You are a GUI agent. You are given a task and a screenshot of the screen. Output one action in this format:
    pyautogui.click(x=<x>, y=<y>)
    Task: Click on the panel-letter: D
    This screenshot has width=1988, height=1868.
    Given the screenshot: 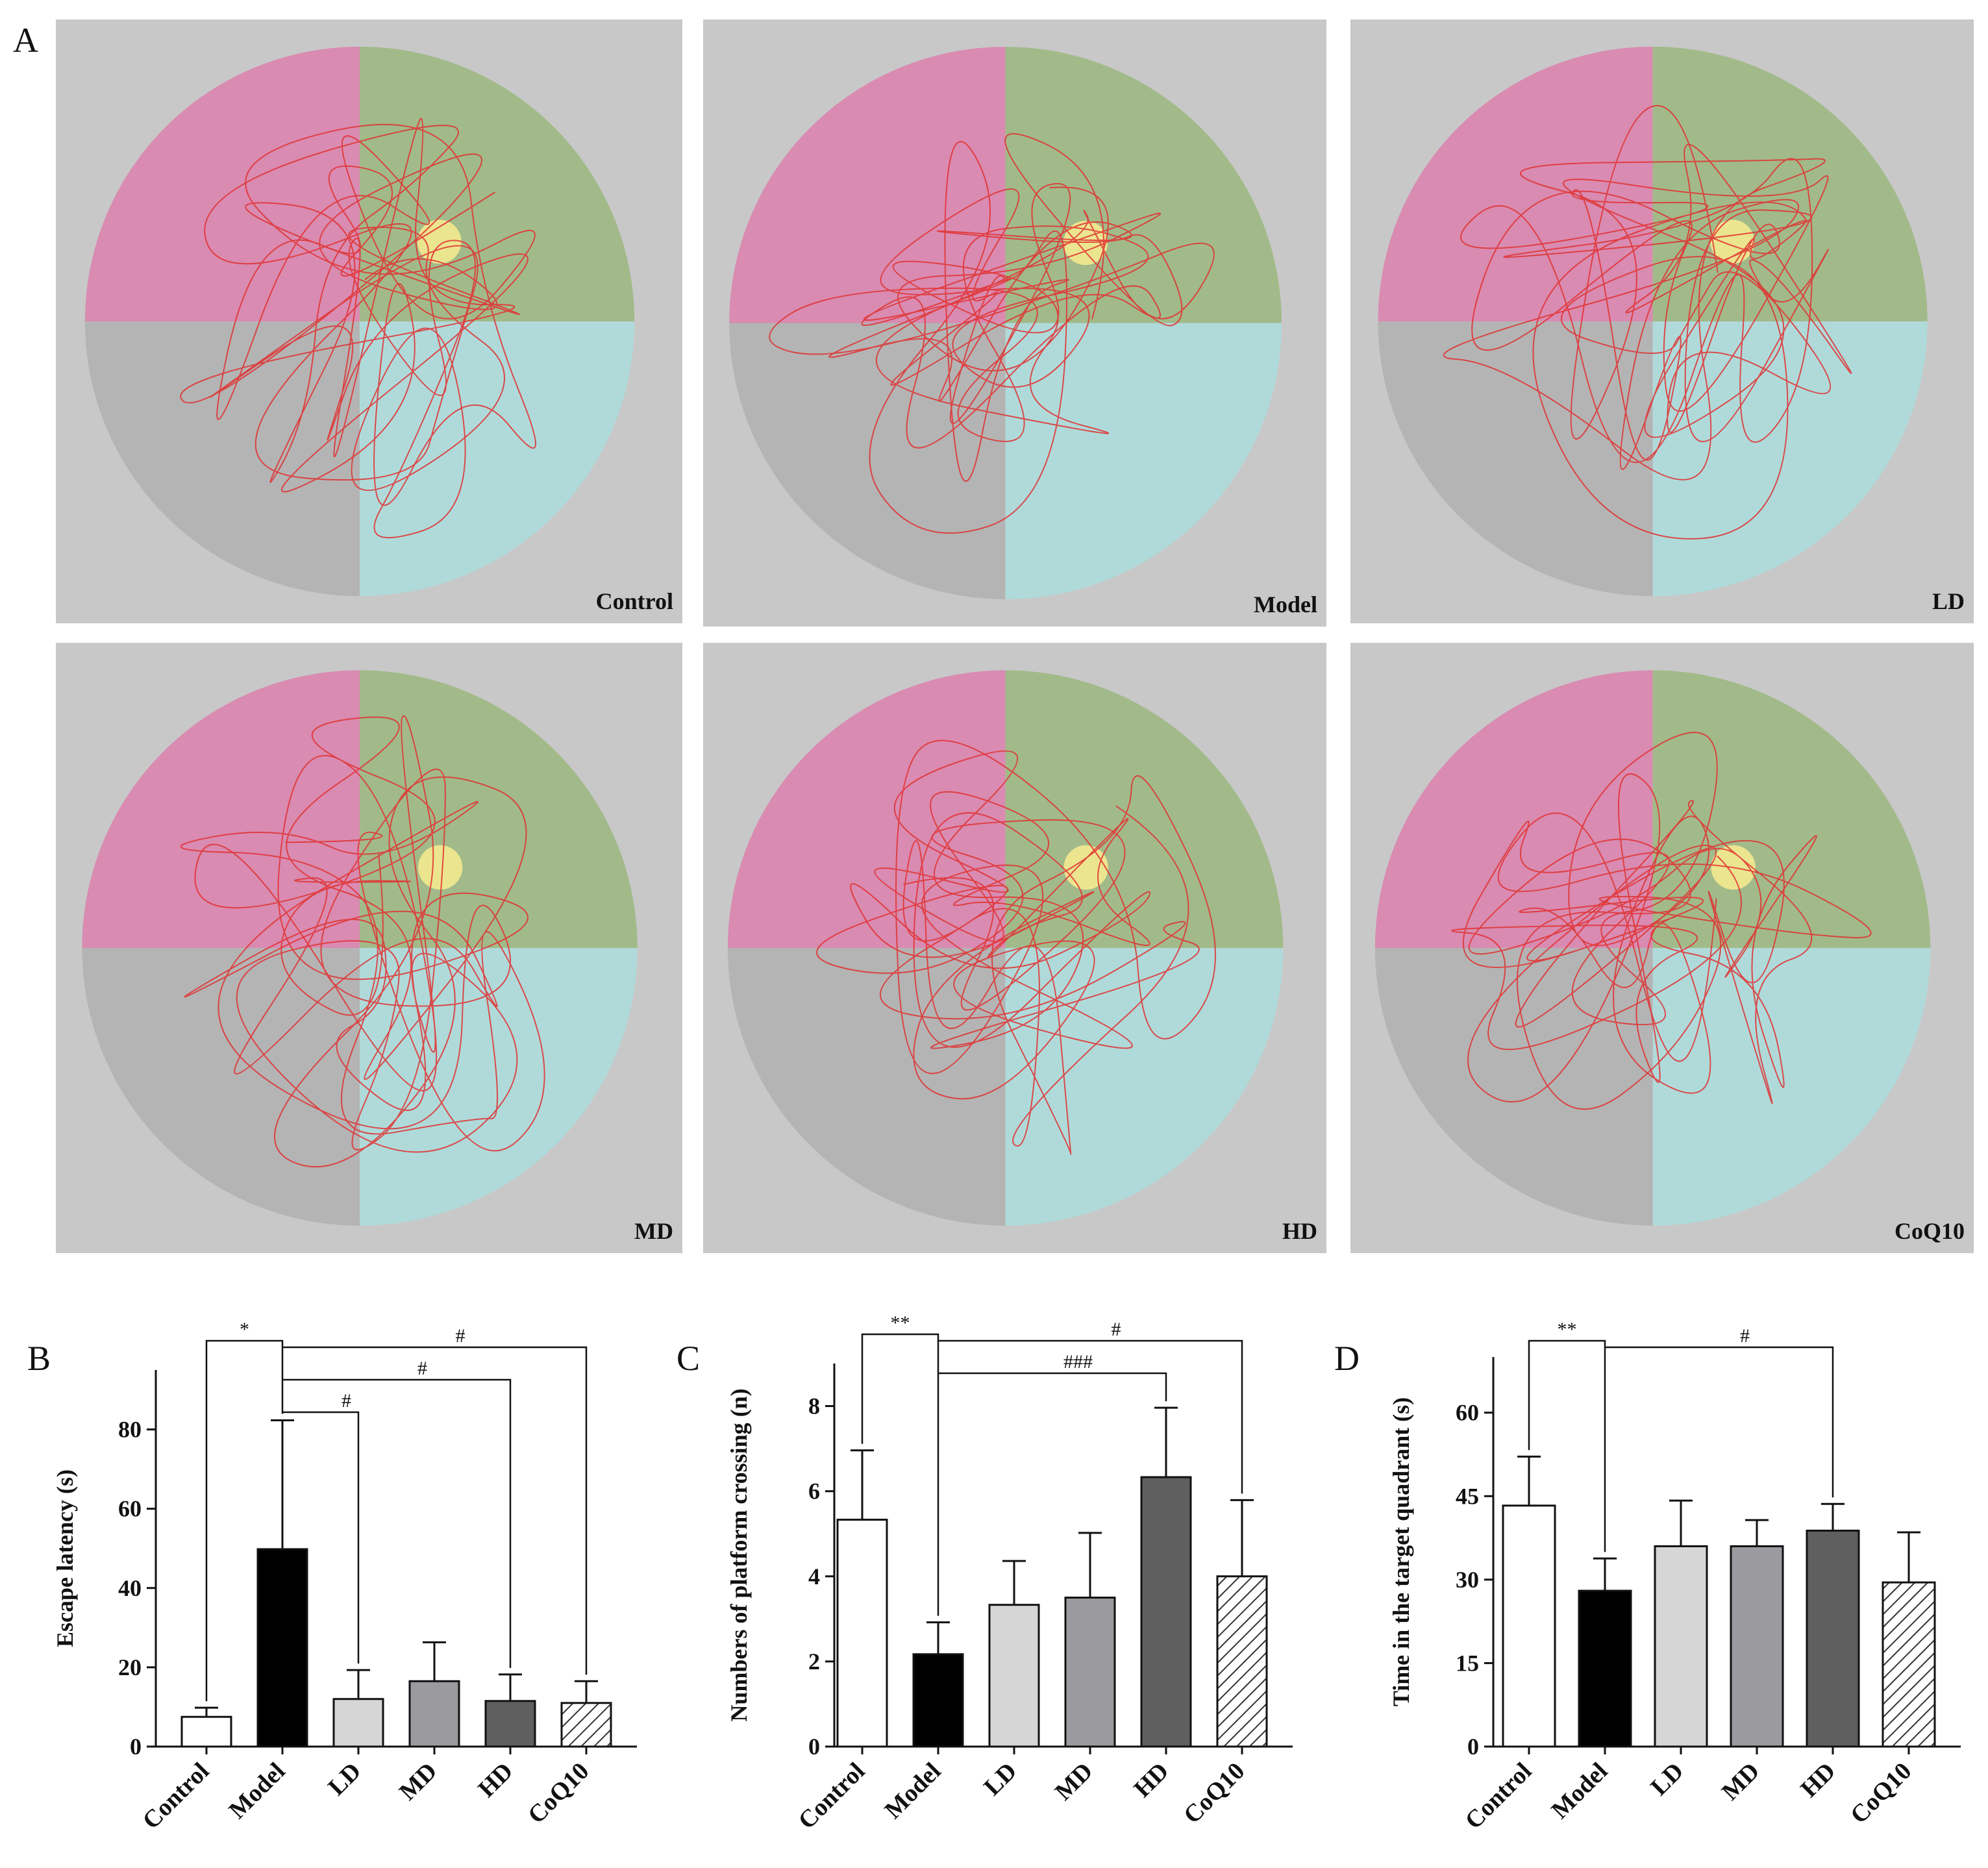 What is the action you would take?
    pyautogui.click(x=1347, y=1358)
    